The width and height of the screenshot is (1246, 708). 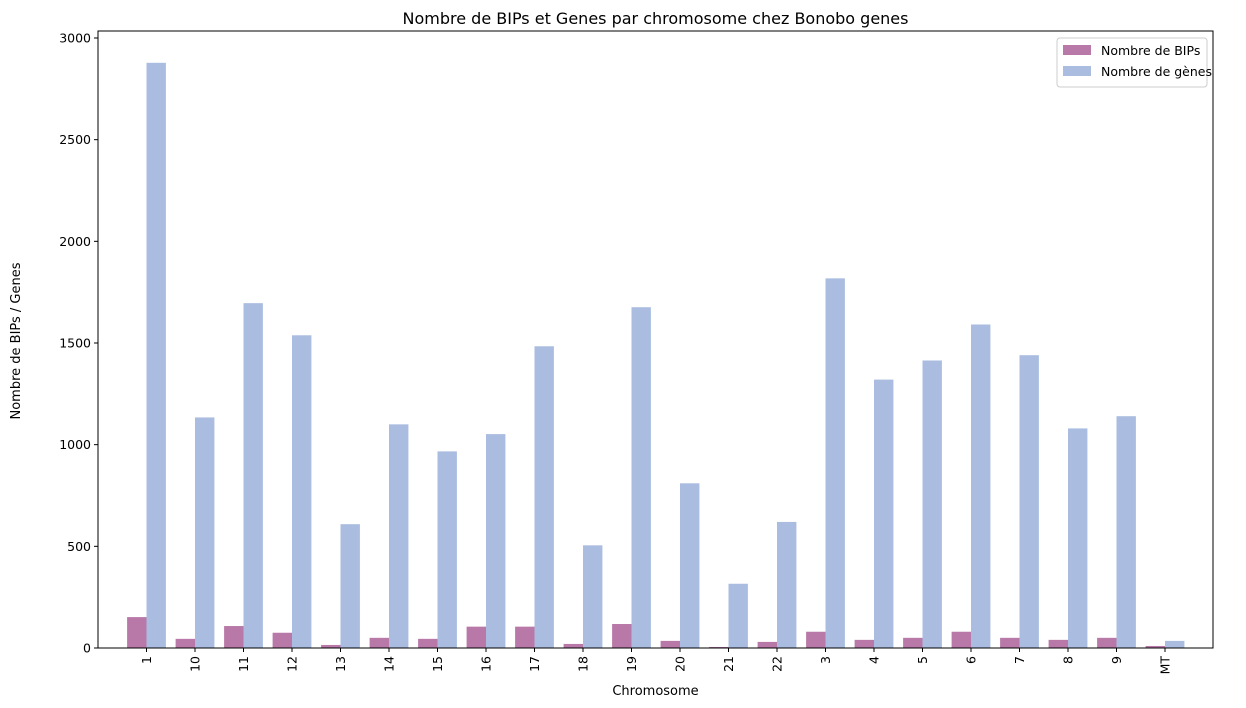 I want to click on x-tick-label-6: 6, so click(x=971, y=660).